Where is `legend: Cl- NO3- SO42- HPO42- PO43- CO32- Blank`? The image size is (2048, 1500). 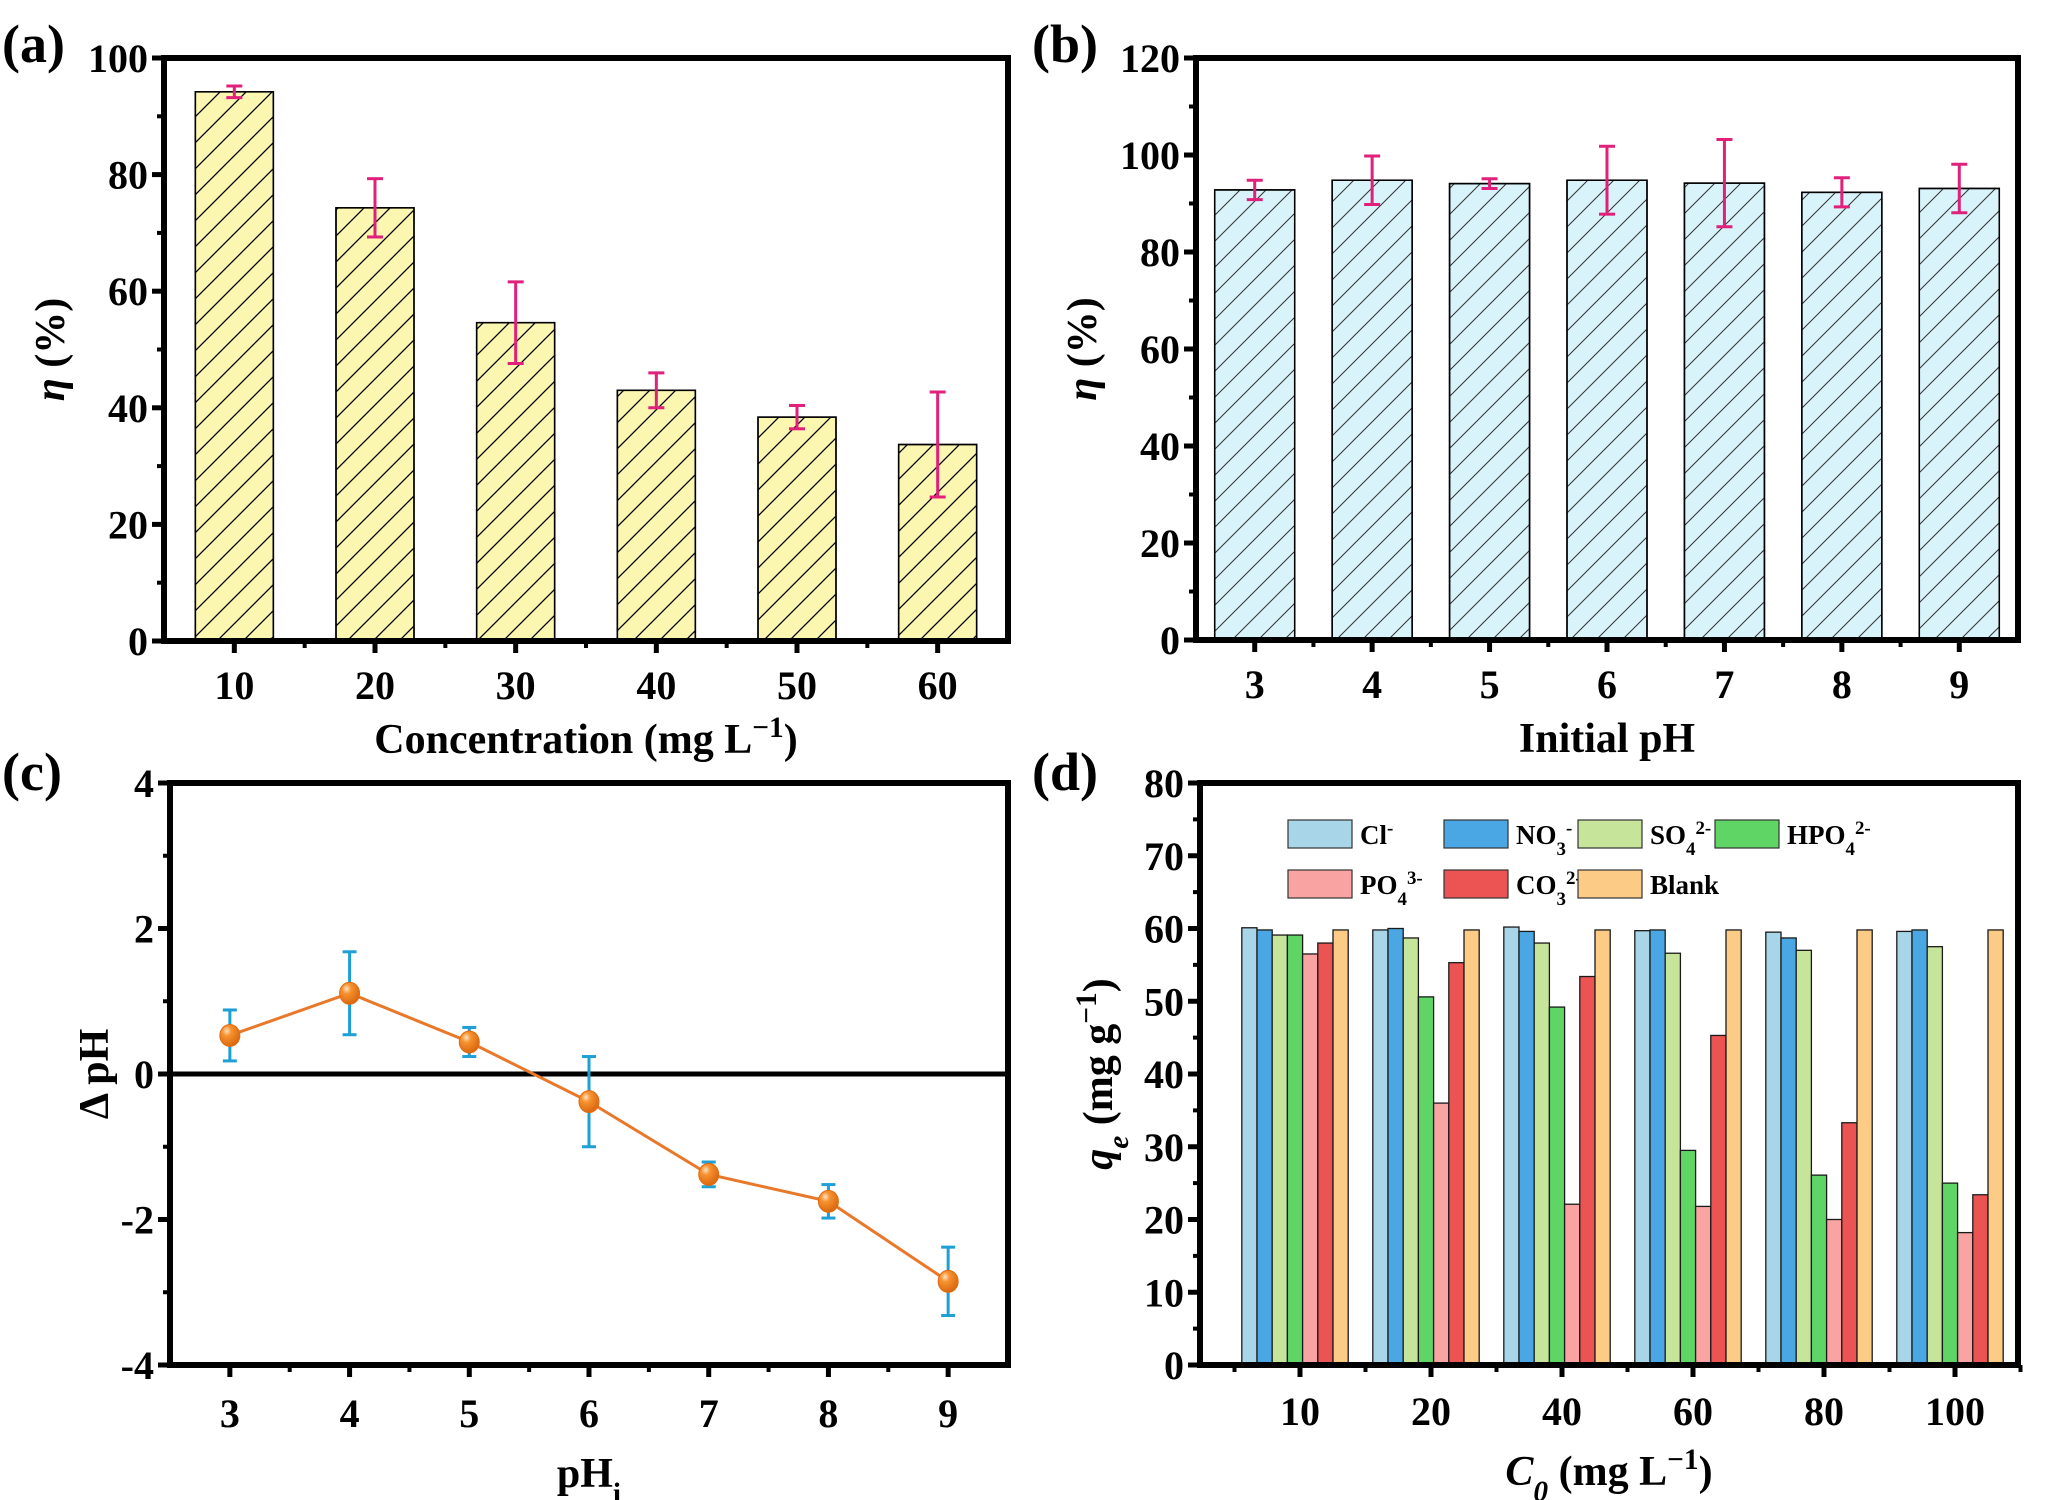
legend: Cl- NO3- SO42- HPO42- PO43- CO32- Blank is located at coordinates (1579, 864).